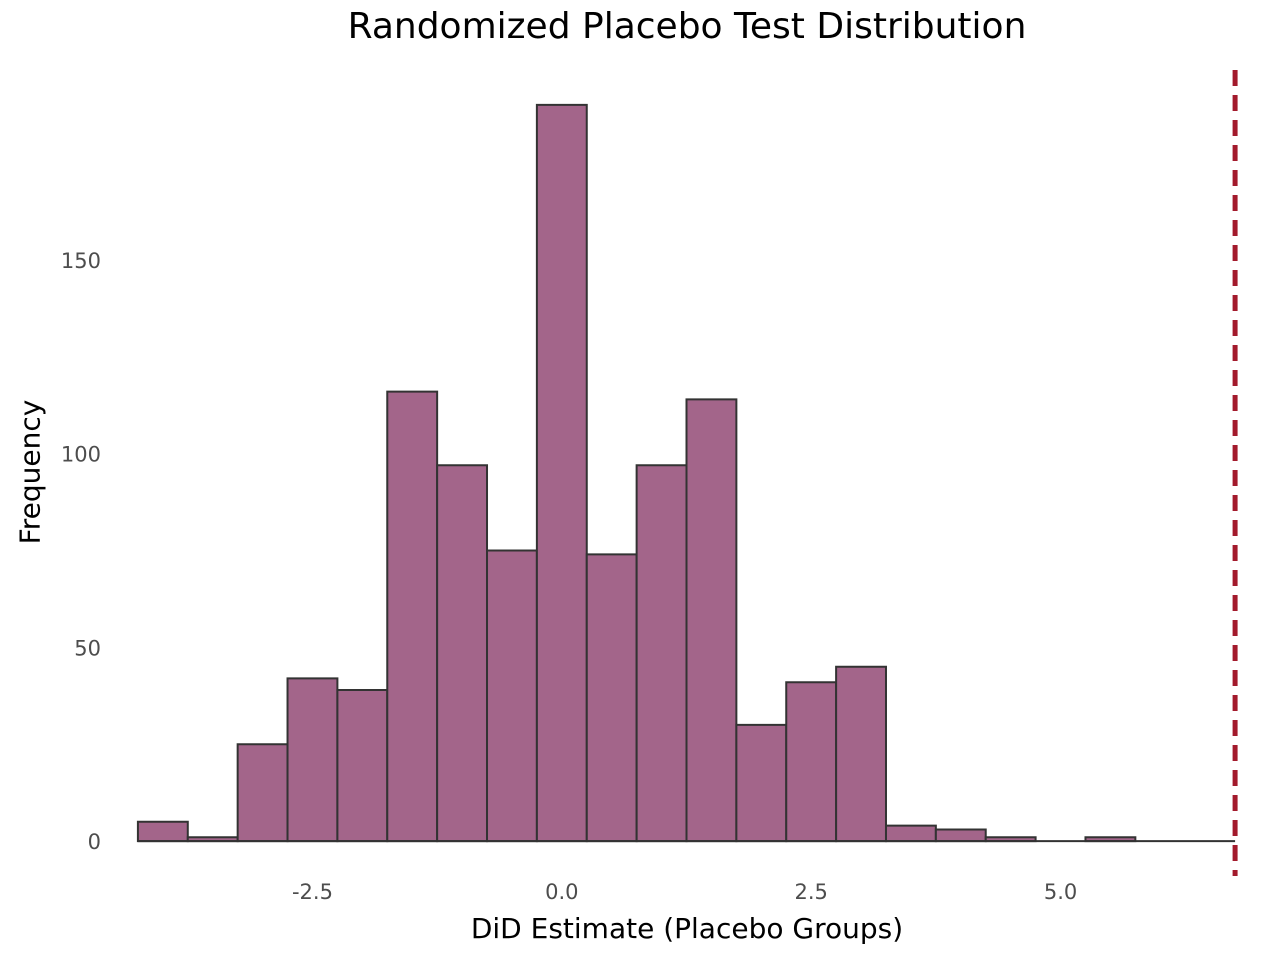  I want to click on y-tick-label: 50, so click(87, 648).